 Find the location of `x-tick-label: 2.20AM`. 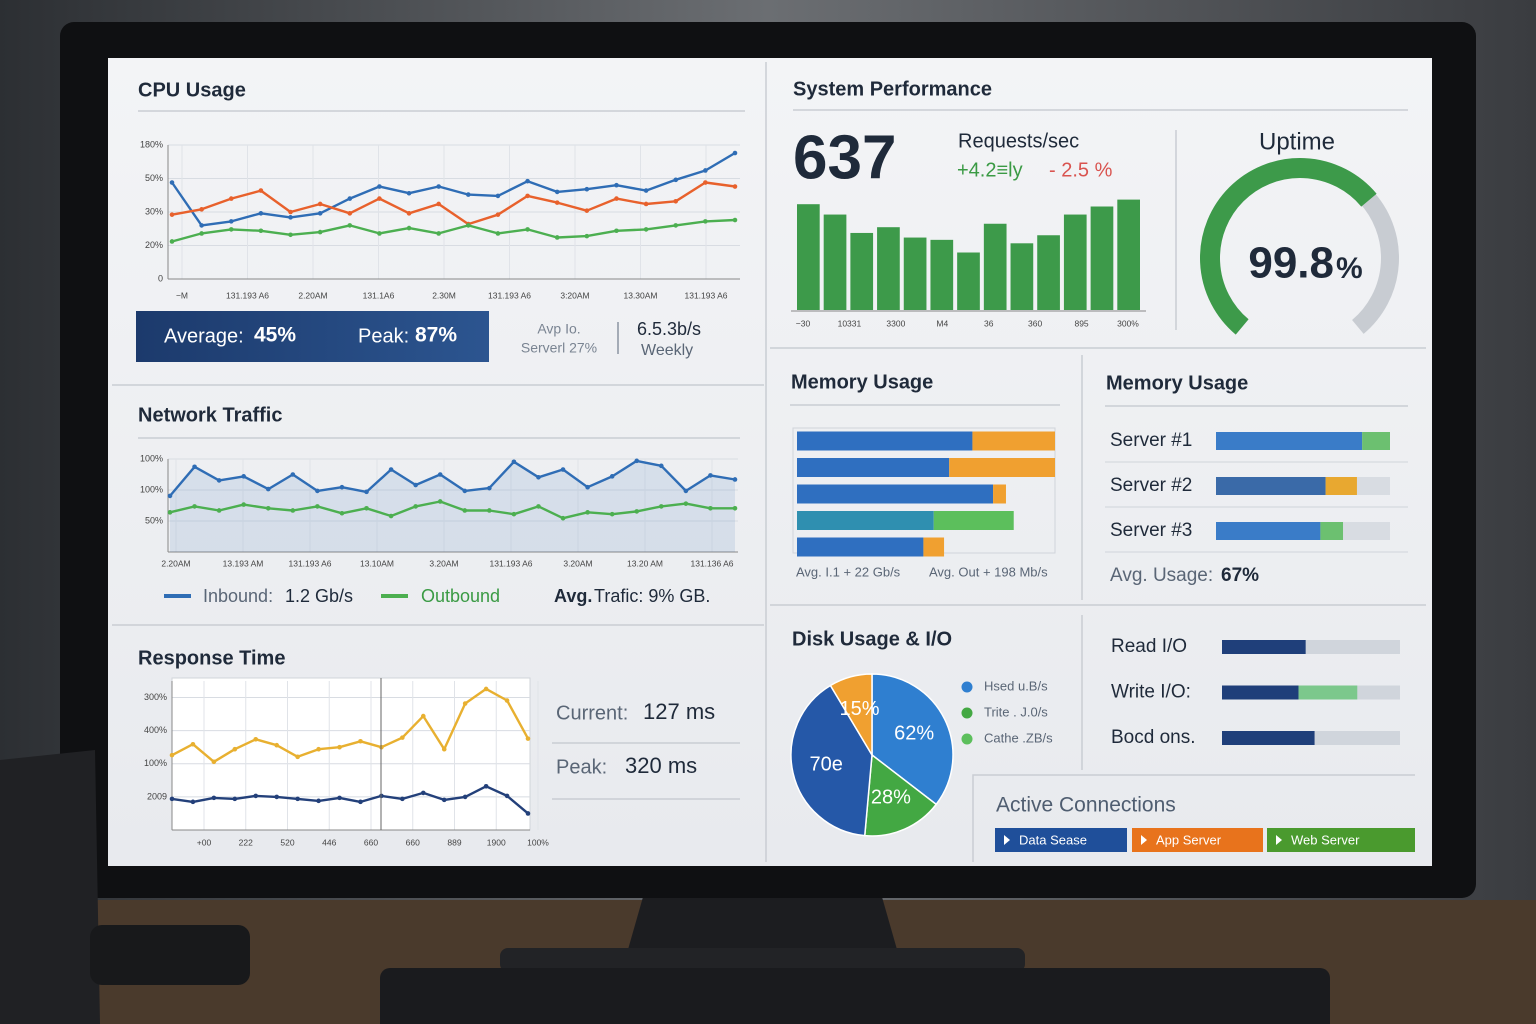

x-tick-label: 2.20AM is located at coordinates (312, 295).